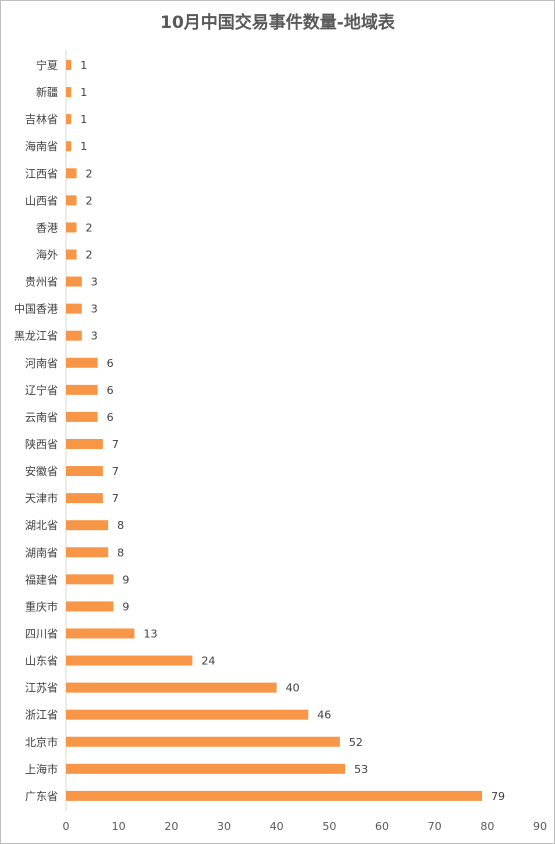 This screenshot has width=555, height=844. I want to click on category-label: 湖南省, so click(41, 552).